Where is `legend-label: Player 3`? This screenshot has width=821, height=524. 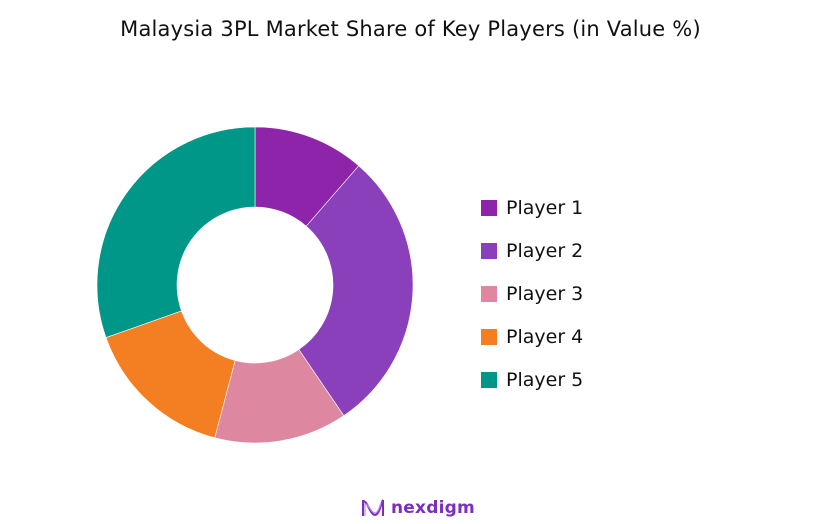 legend-label: Player 3 is located at coordinates (545, 293).